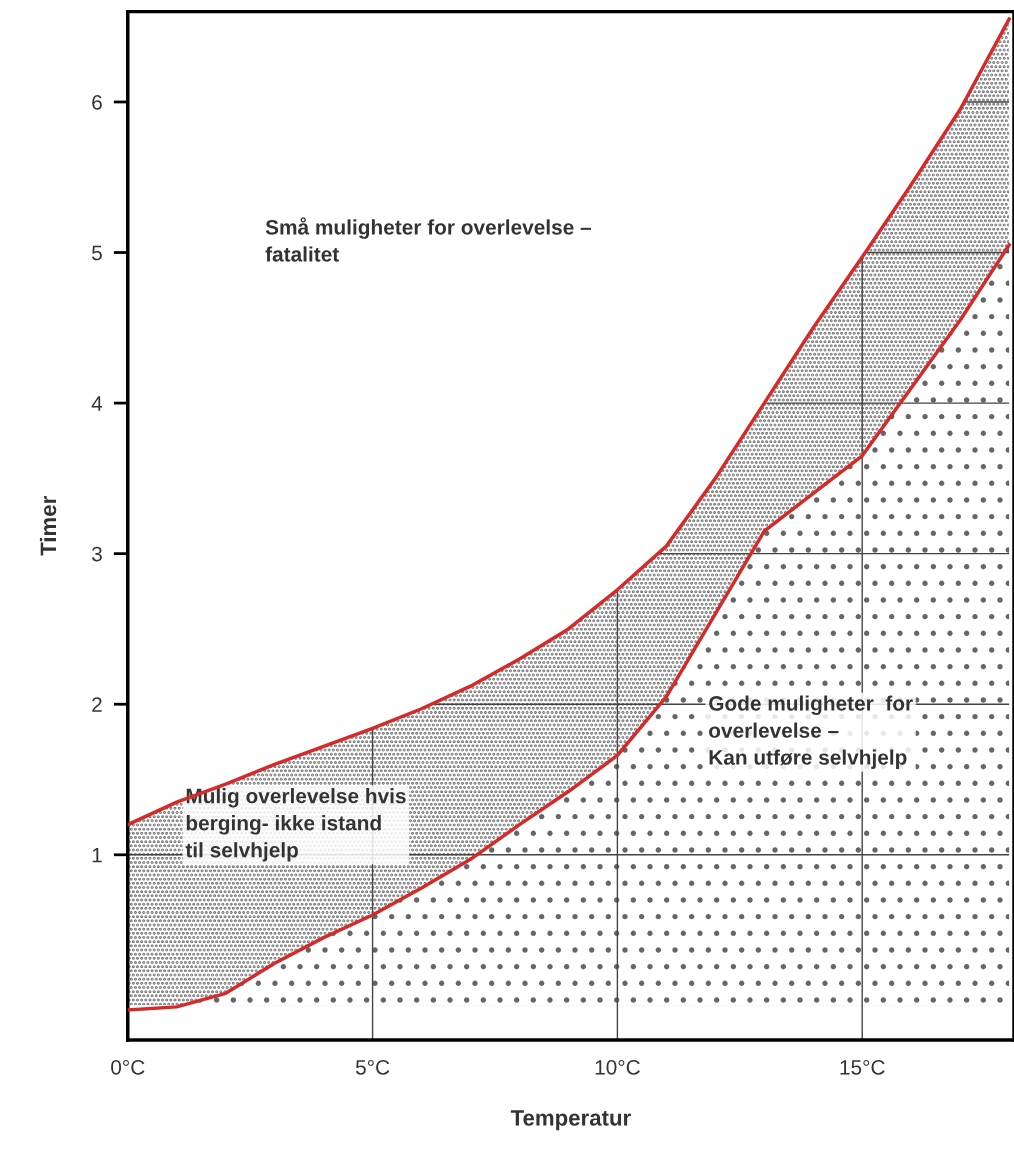 The image size is (1014, 1162). Describe the element at coordinates (97, 855) in the screenshot. I see `y-tick-label: 1` at that location.